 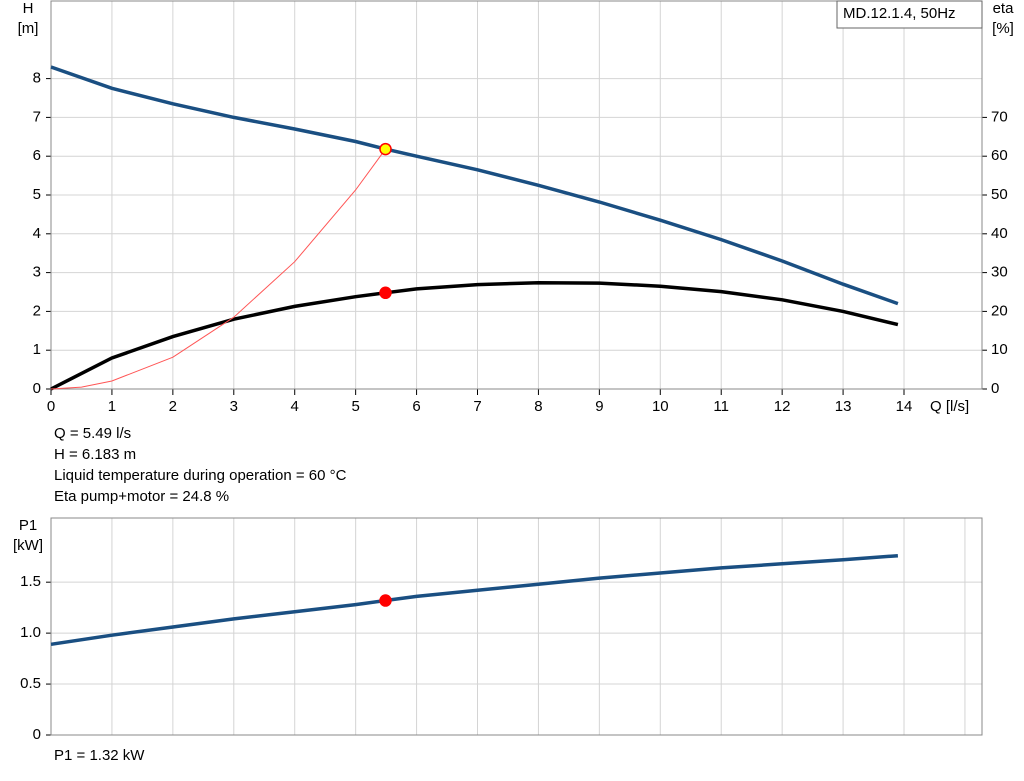 I want to click on y2-tick-label: 20, so click(x=999, y=310).